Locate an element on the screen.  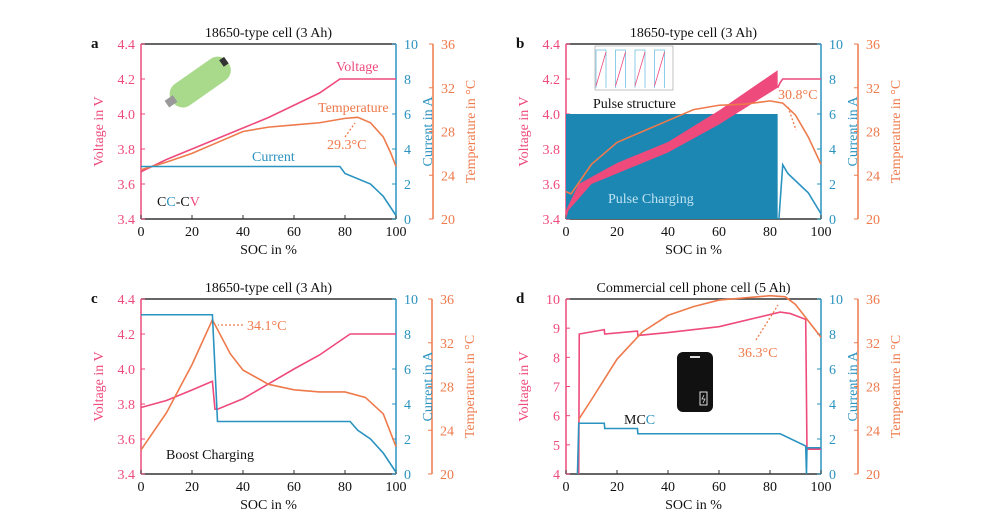
method-part: V is located at coordinates (195, 202).